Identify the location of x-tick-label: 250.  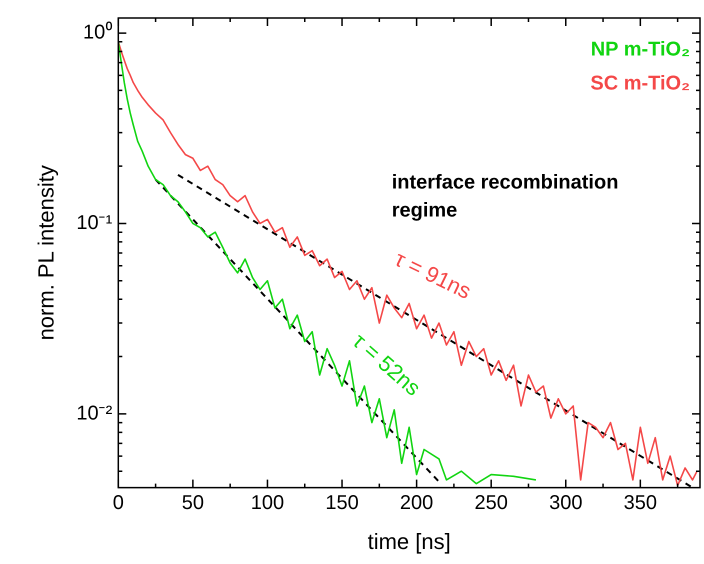
(491, 503).